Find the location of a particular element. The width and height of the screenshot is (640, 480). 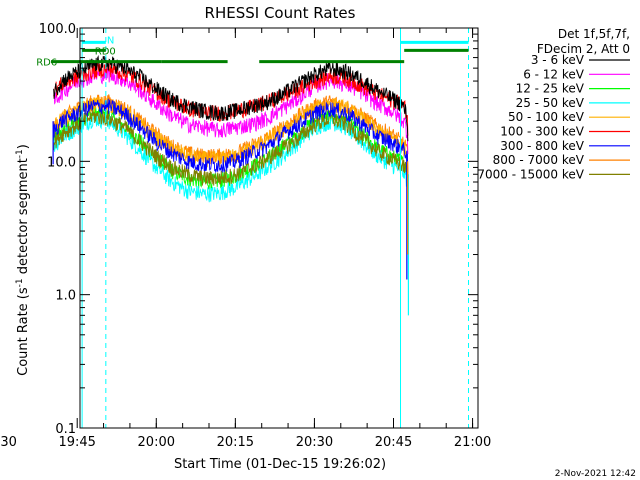

legend-label-6: 300 - 800 keV is located at coordinates (542, 146).